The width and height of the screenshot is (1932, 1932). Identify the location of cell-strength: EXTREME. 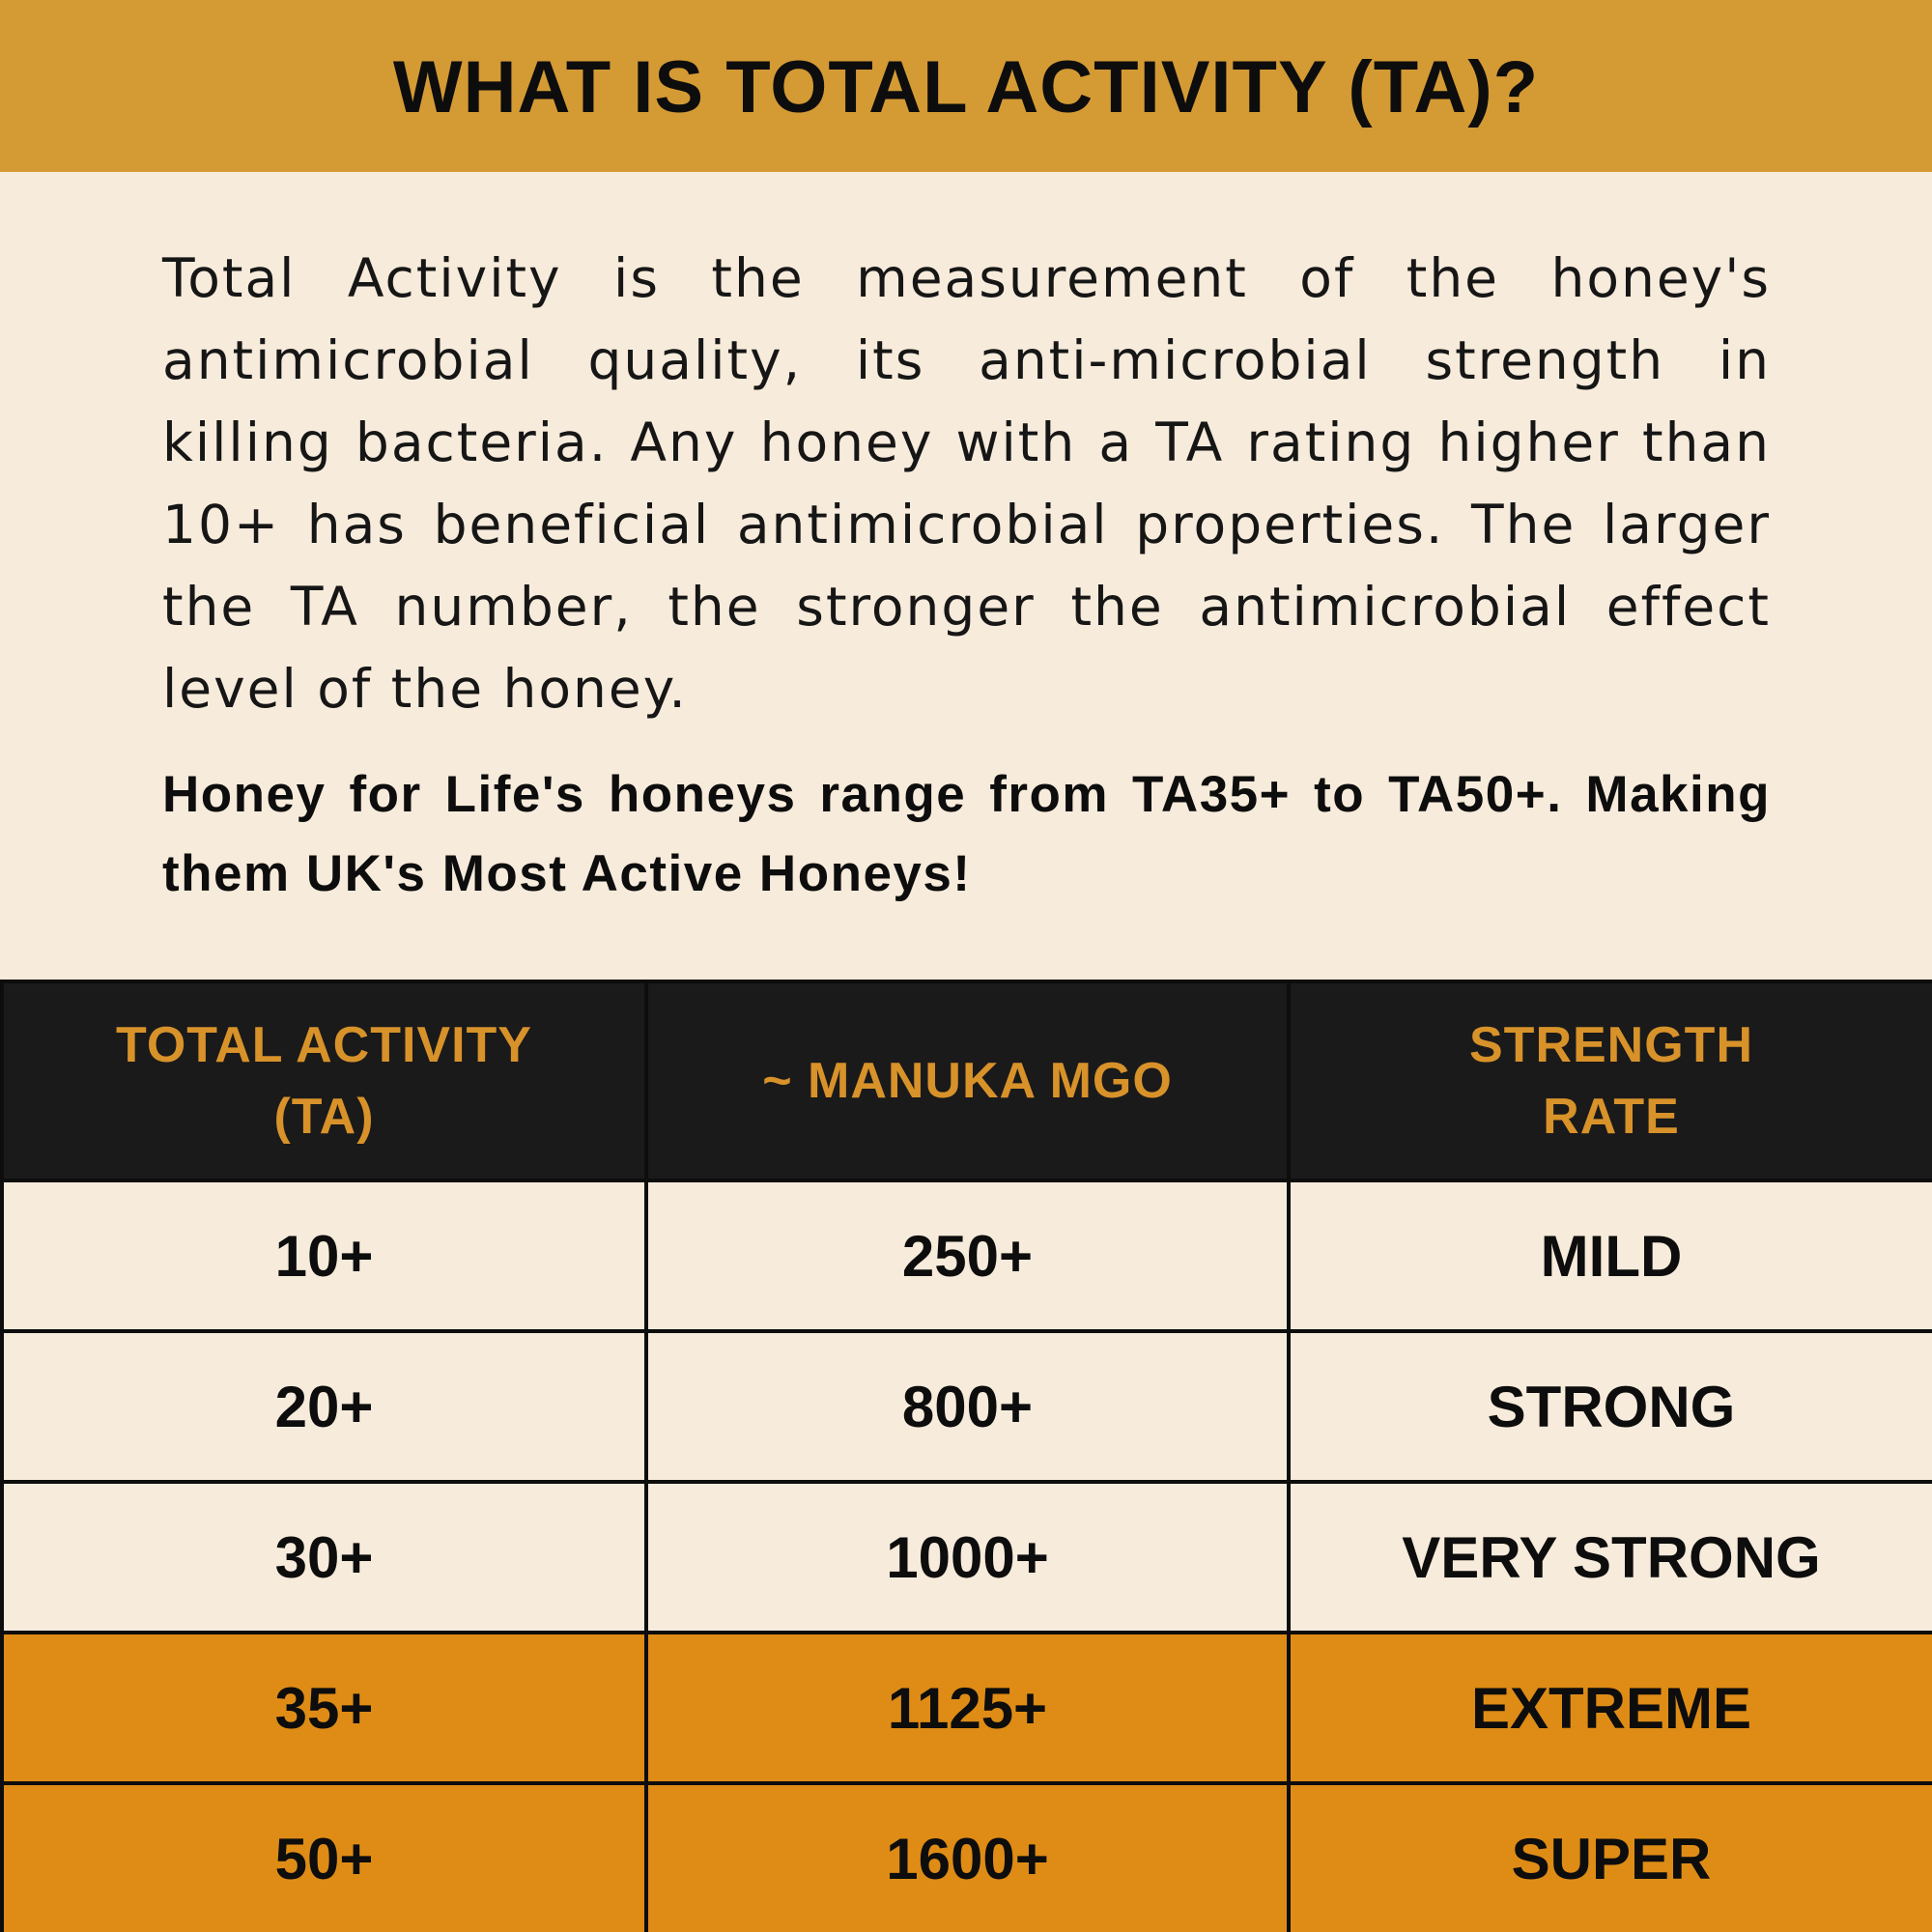
(1609, 1708).